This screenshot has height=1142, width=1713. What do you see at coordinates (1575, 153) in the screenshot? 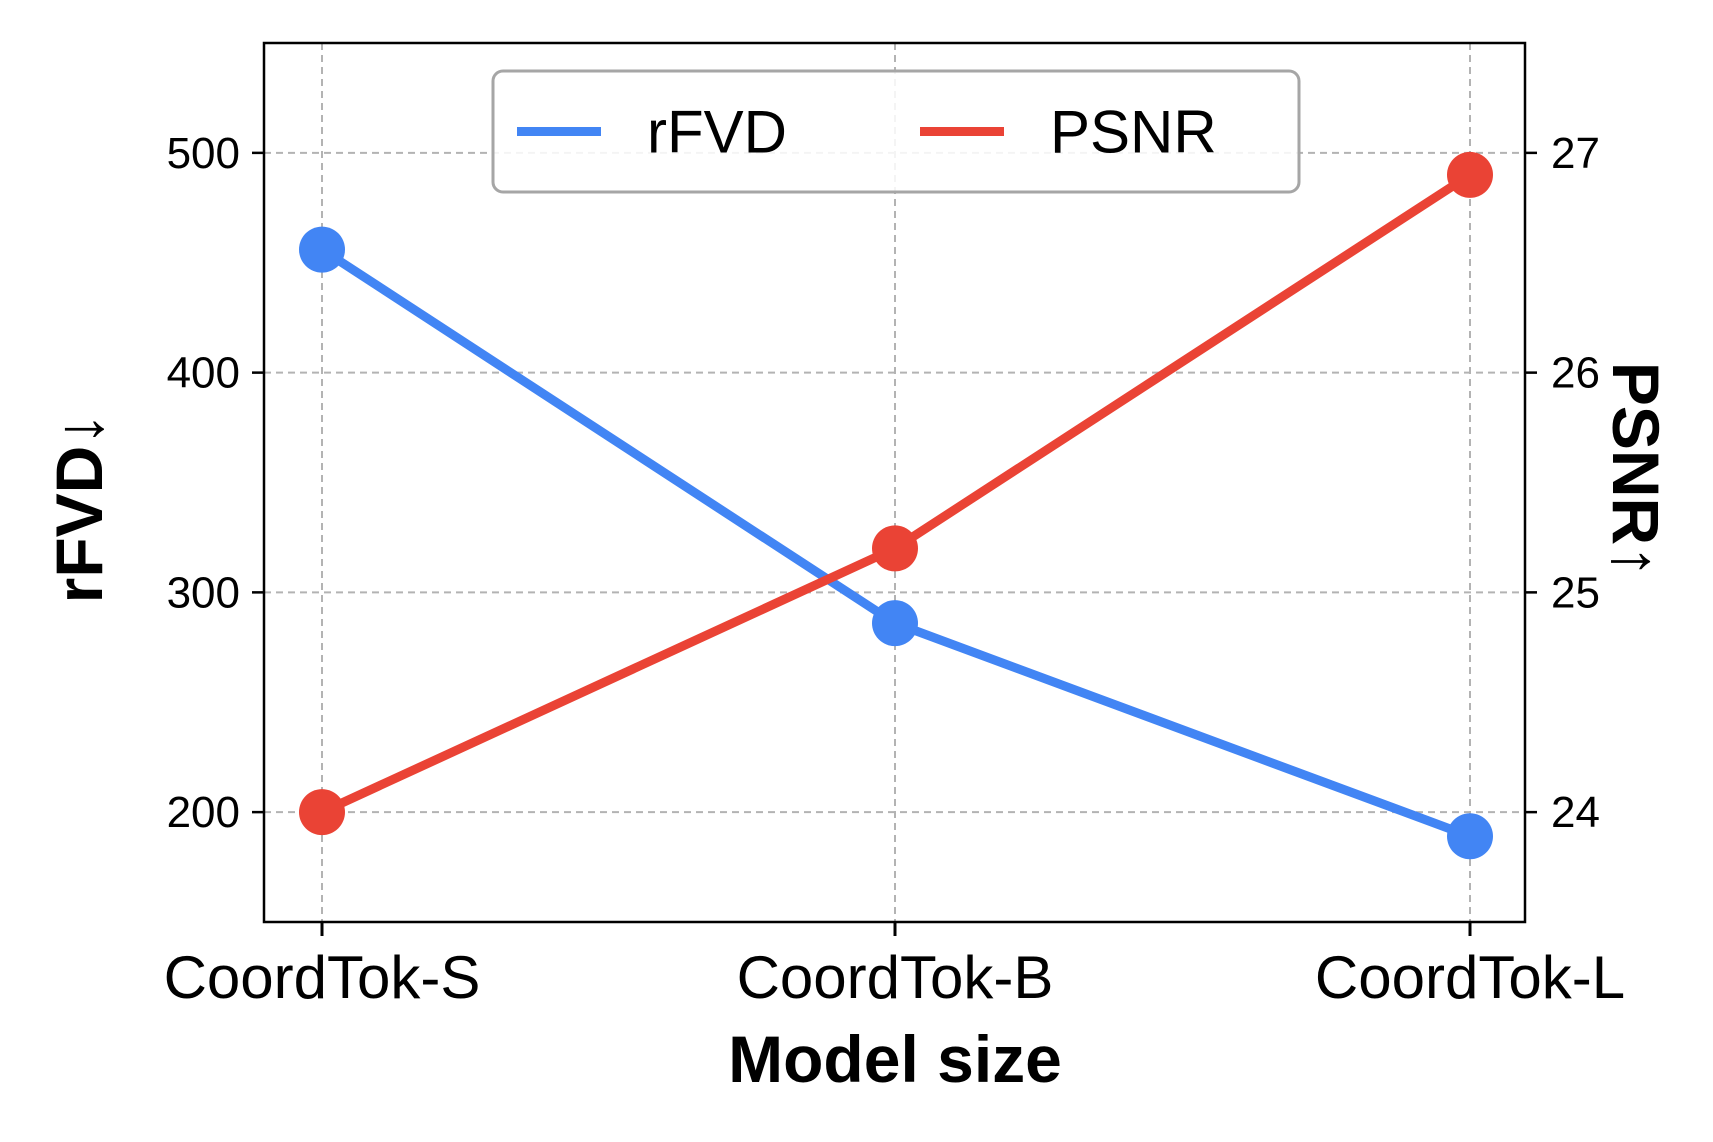
I see `y-right-tick-label: 27` at bounding box center [1575, 153].